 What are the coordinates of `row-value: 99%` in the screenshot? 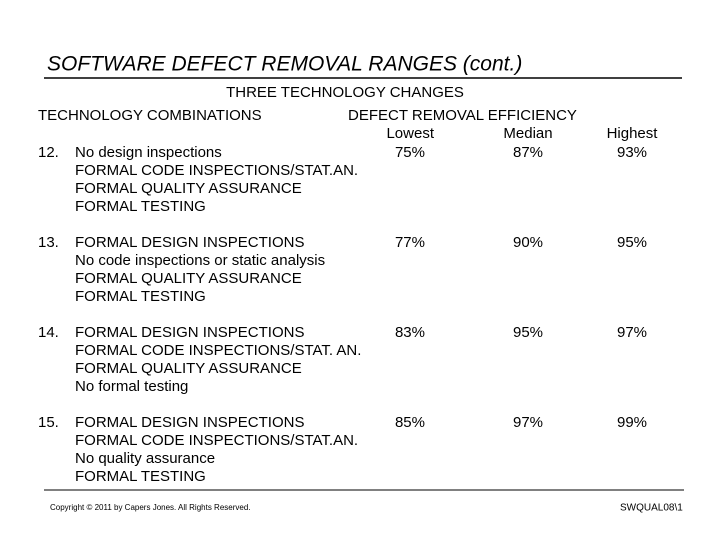 It's located at (632, 422).